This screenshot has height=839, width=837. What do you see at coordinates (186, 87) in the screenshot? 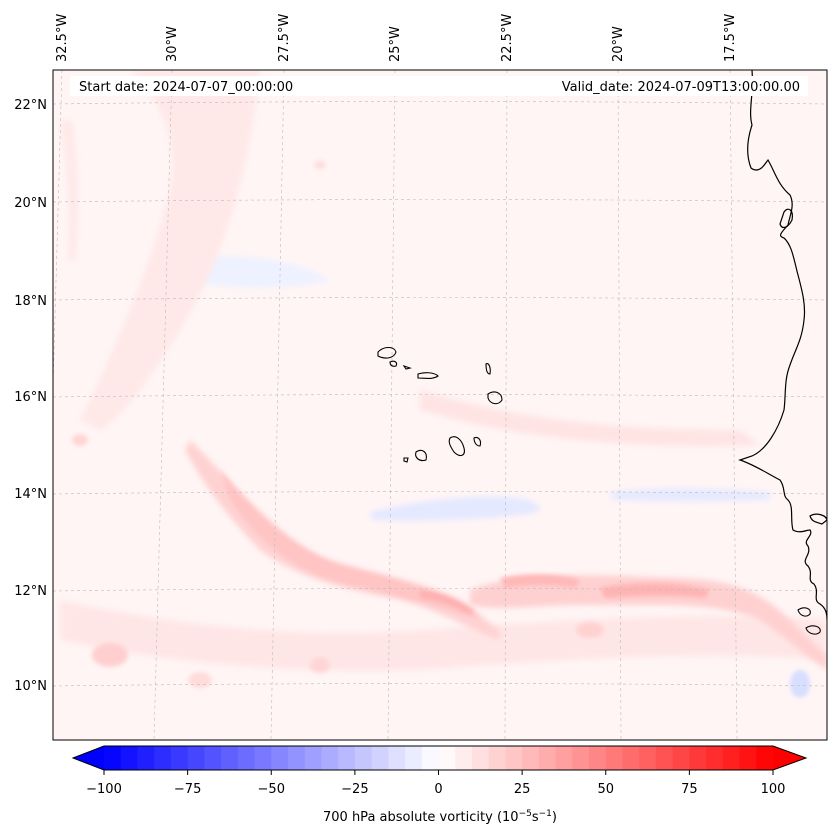
I see `start-date-label: Start date: 2024-07-07_00:00:00` at bounding box center [186, 87].